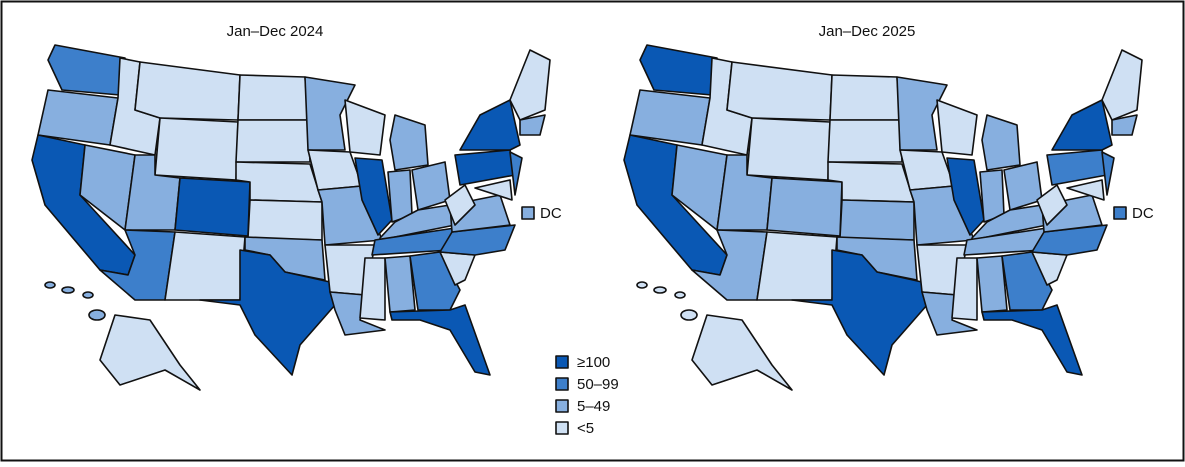 The image size is (1185, 467). I want to click on map-title: Jan–Dec 2025, so click(867, 31).